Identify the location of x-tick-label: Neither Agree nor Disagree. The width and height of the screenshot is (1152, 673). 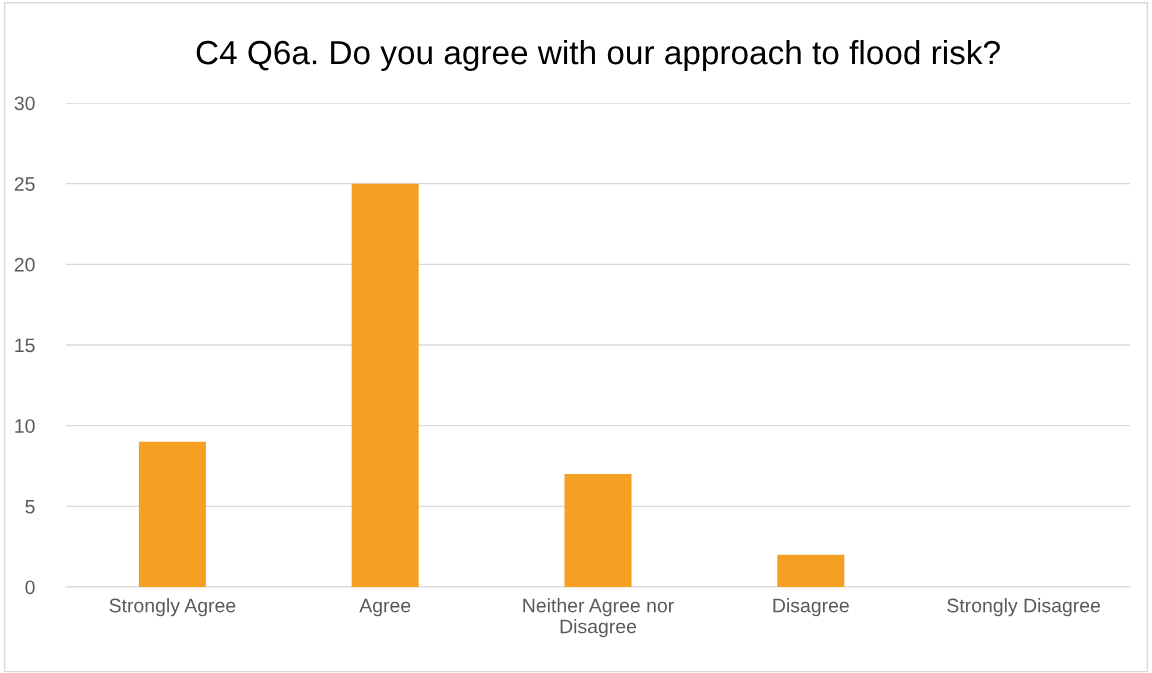
(598, 618).